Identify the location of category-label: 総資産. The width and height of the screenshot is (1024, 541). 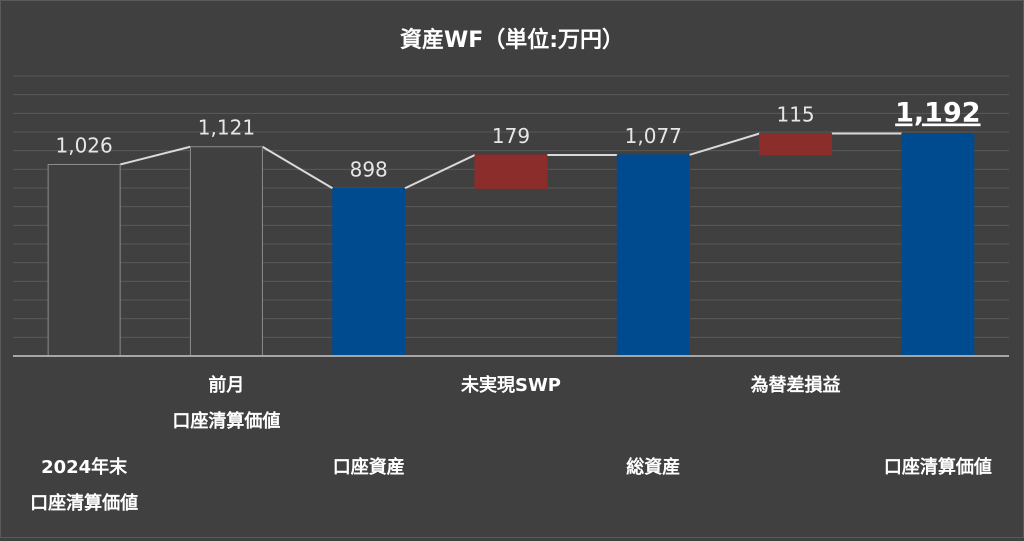
(653, 467).